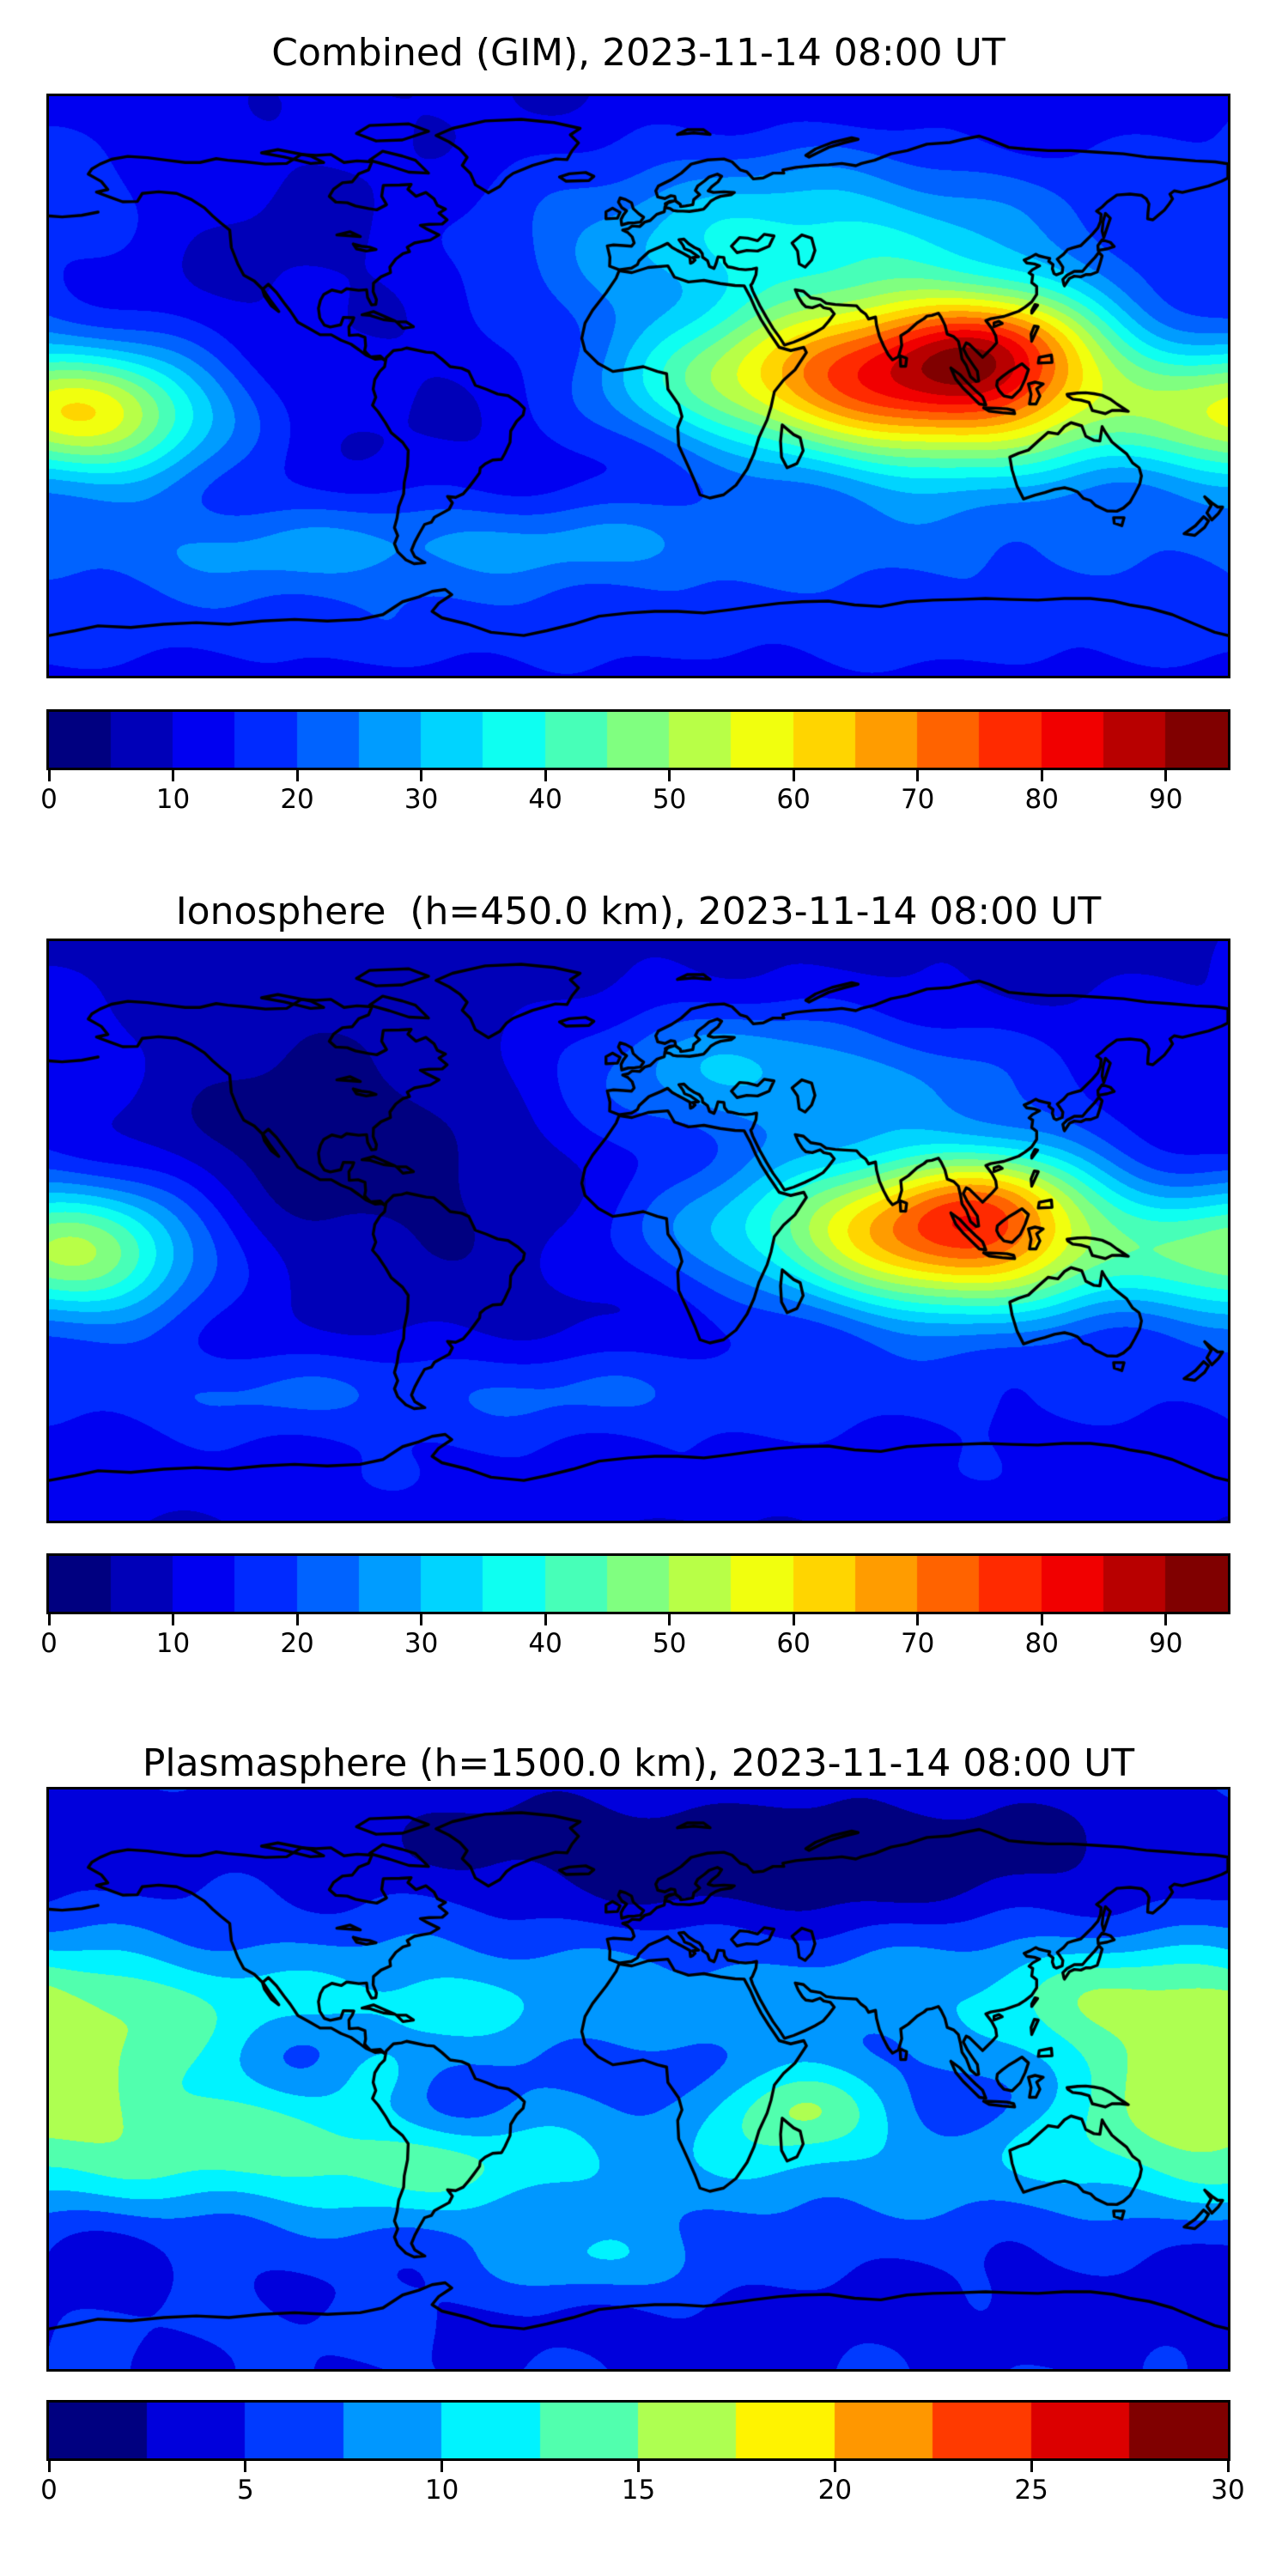 The height and width of the screenshot is (2576, 1288). I want to click on colorbar-canvas-plasmasphere, so click(638, 2430).